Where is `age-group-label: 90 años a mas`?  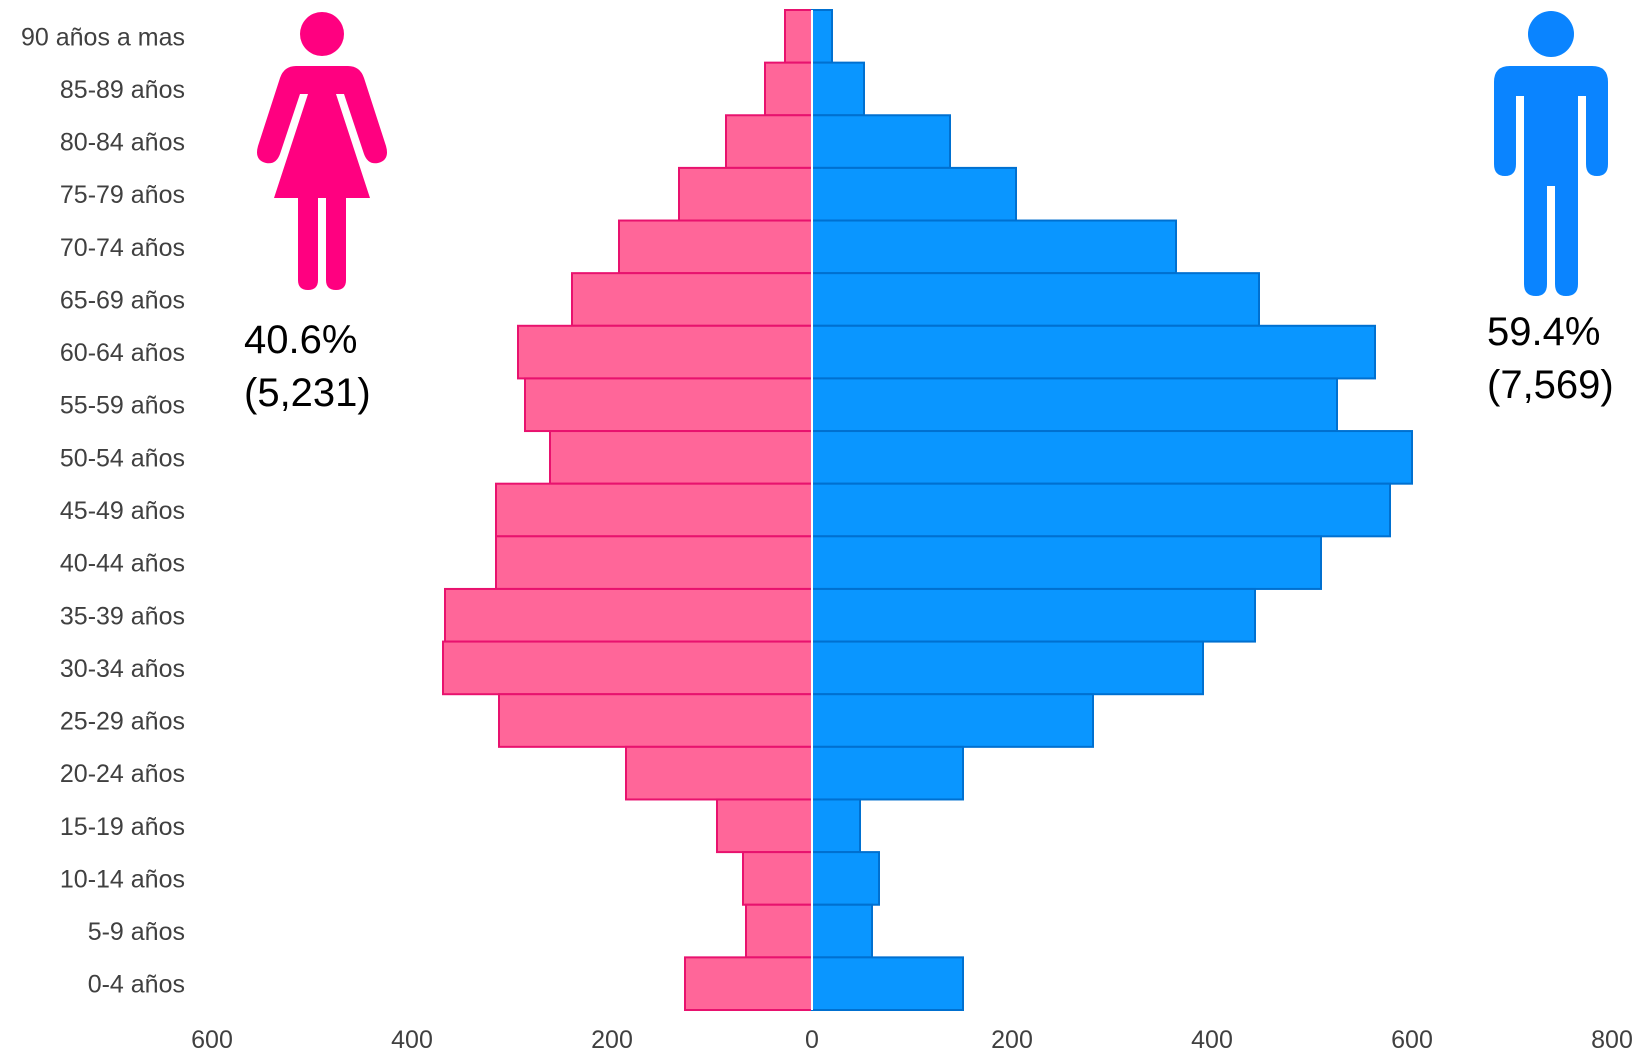 age-group-label: 90 años a mas is located at coordinates (103, 37).